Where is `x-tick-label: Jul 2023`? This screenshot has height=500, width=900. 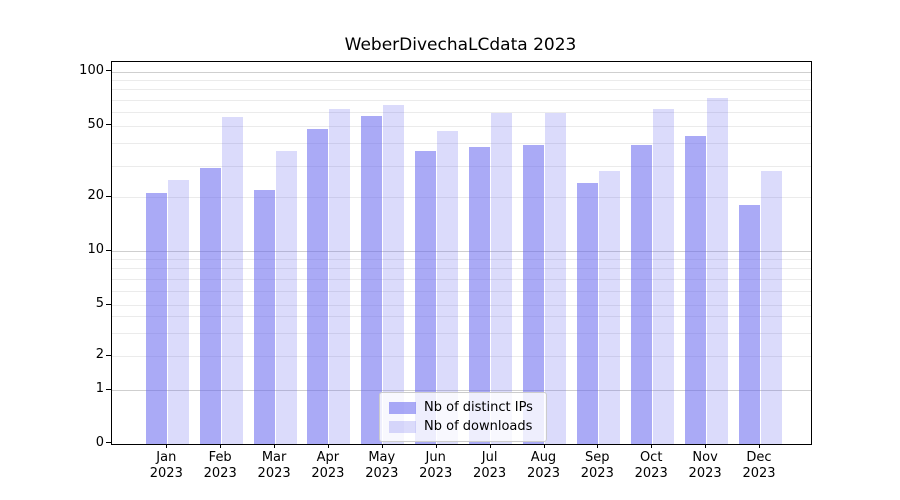
x-tick-label: Jul 2023 is located at coordinates (490, 466).